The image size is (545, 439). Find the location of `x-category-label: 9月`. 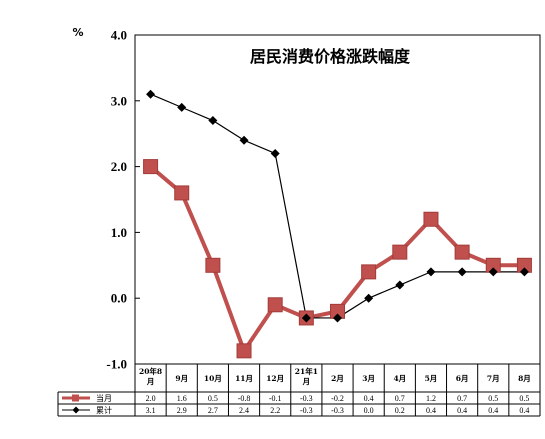

x-category-label: 9月 is located at coordinates (181, 378).